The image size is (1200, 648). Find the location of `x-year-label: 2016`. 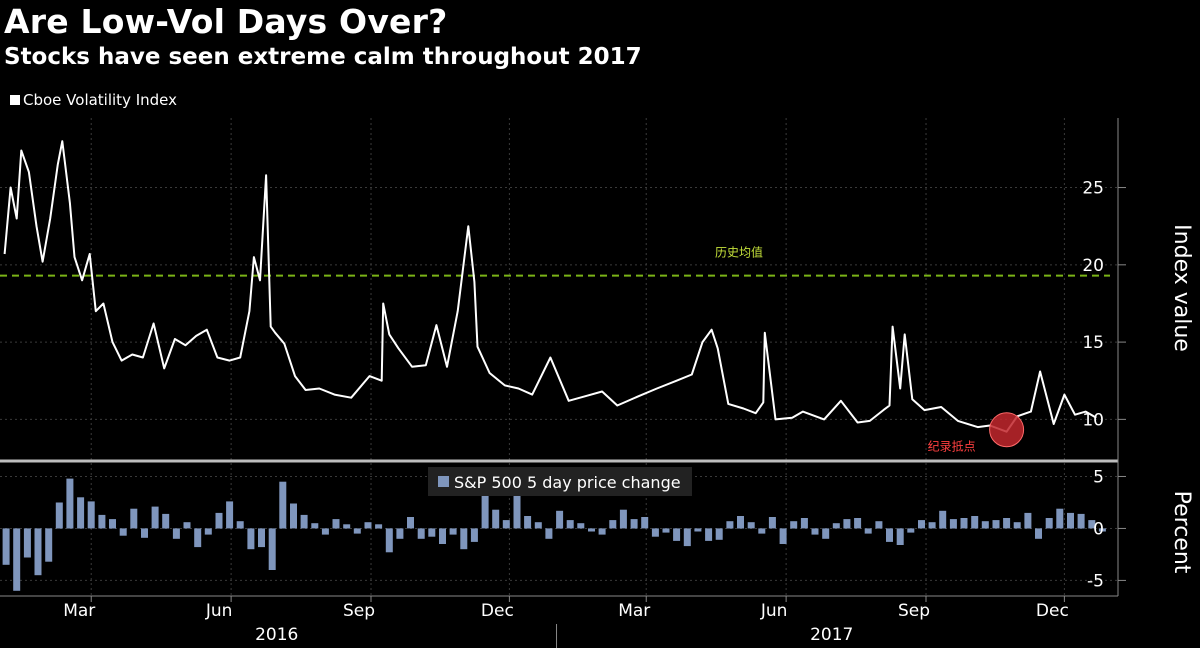

x-year-label: 2016 is located at coordinates (276, 635).